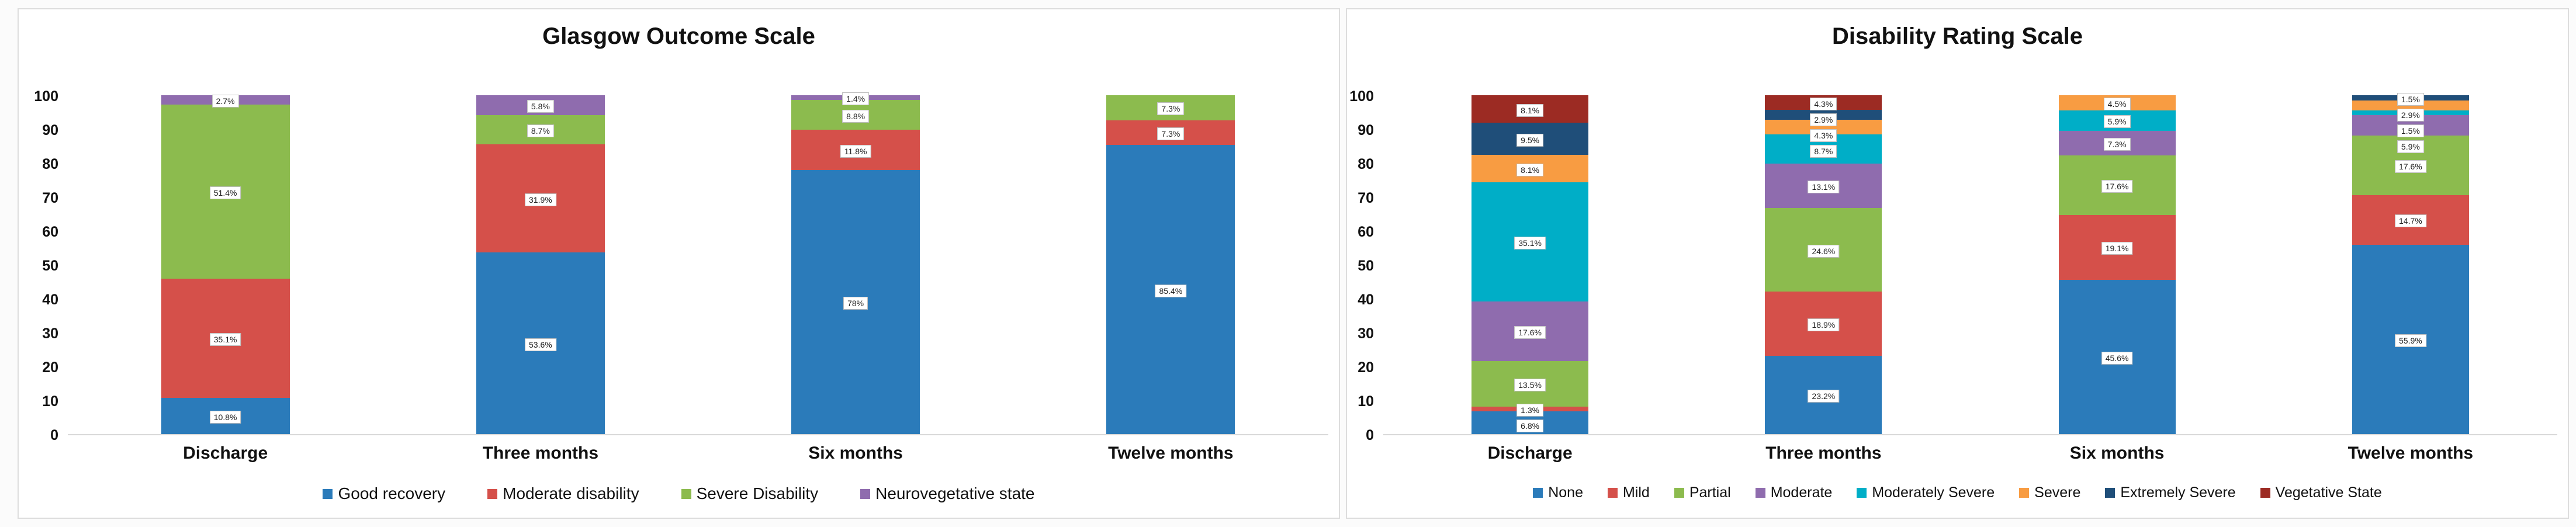 Image resolution: width=2576 pixels, height=527 pixels. I want to click on legend-label: Severe Disability, so click(757, 493).